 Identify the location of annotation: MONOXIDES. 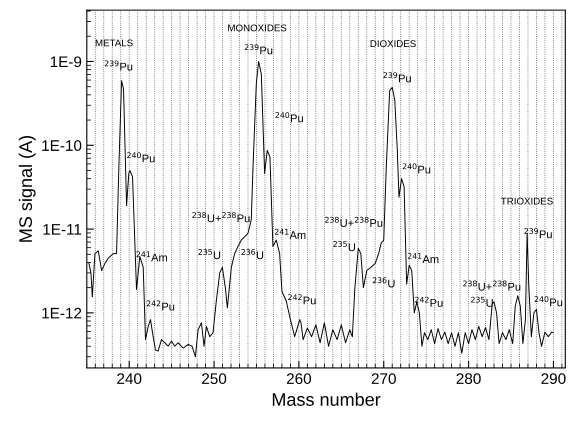
(257, 28).